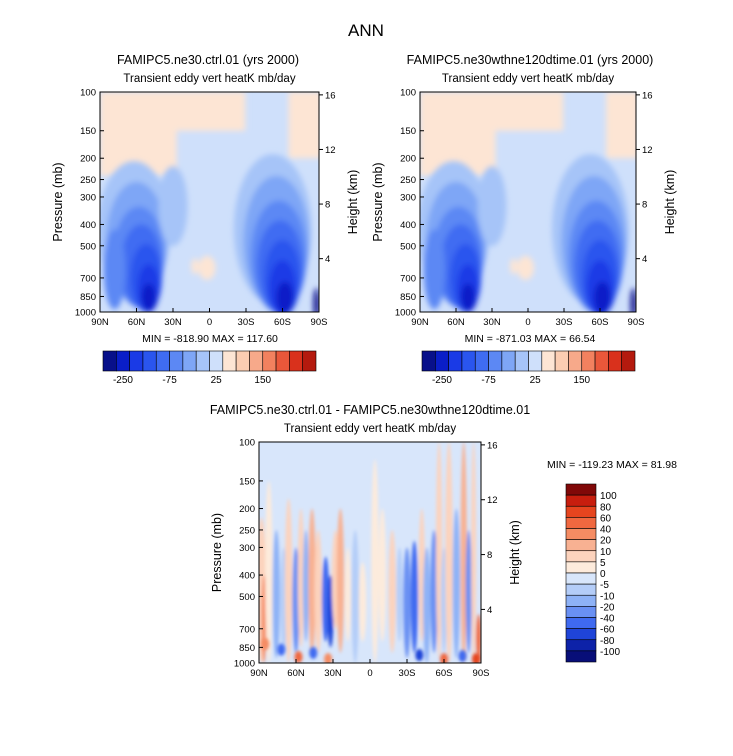 The width and height of the screenshot is (733, 756). I want to click on y-axis-label: Pressure (mb), so click(58, 201).